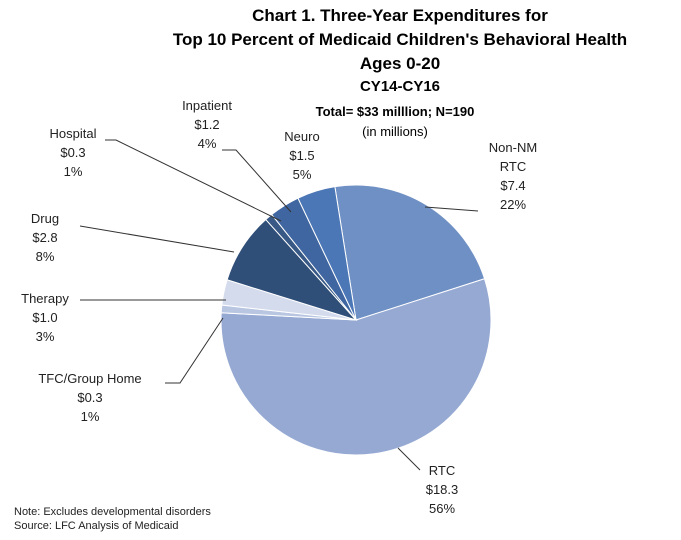 The width and height of the screenshot is (681, 540). I want to click on slice-label: Drug $2.8 8%, so click(45, 237).